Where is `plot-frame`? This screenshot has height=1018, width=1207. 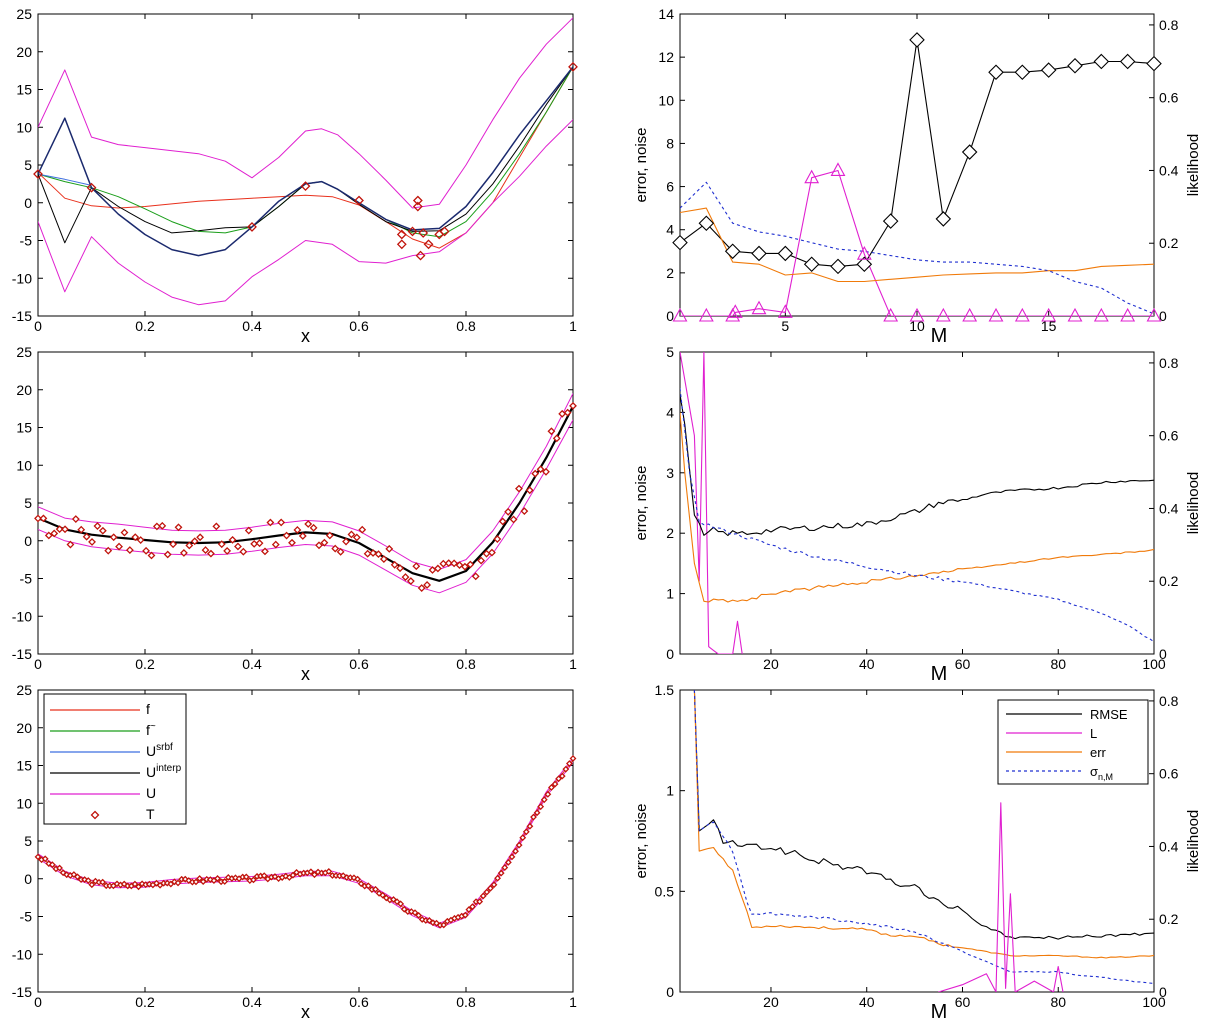
plot-frame is located at coordinates (917, 503).